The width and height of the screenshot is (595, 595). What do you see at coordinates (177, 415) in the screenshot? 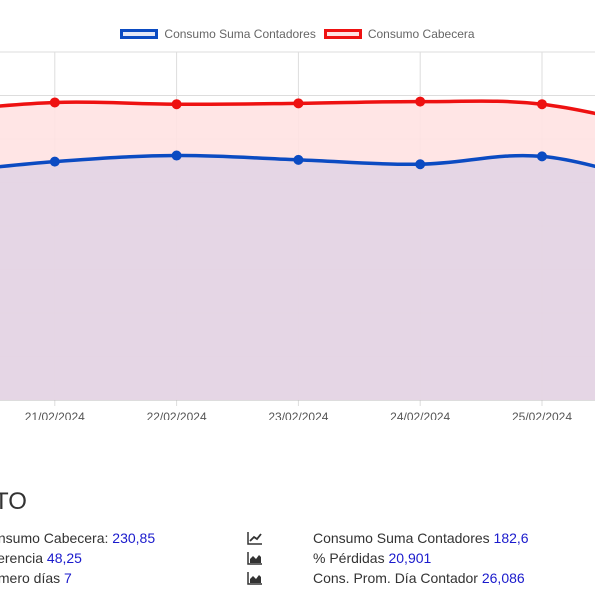
I see `x-tick-label: 22/02/2024` at bounding box center [177, 415].